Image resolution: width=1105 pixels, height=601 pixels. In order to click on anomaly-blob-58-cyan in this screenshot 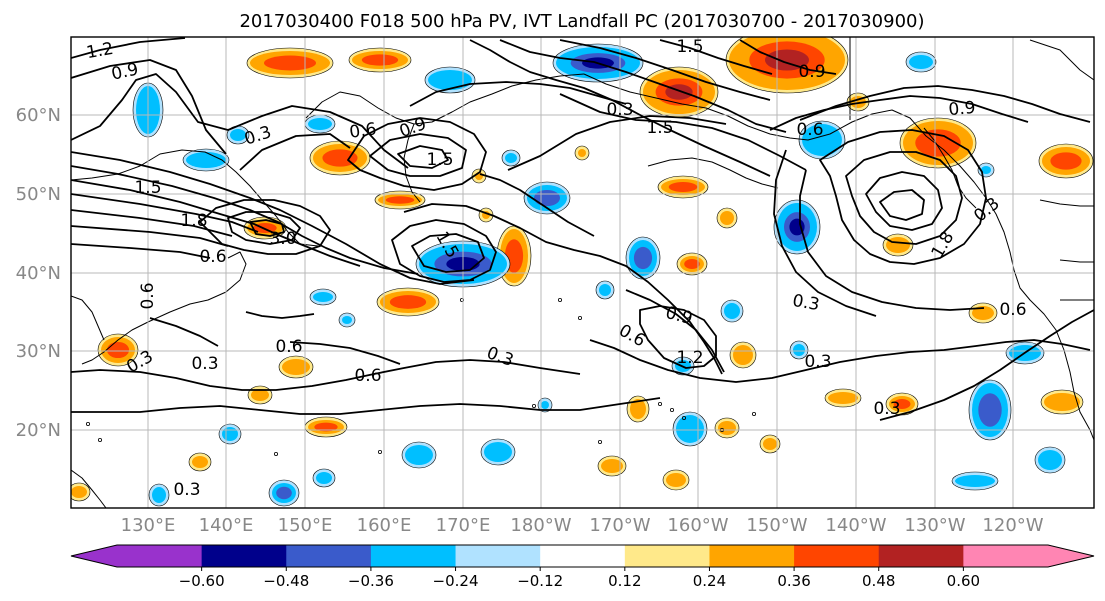, I will do `click(975, 481)`.